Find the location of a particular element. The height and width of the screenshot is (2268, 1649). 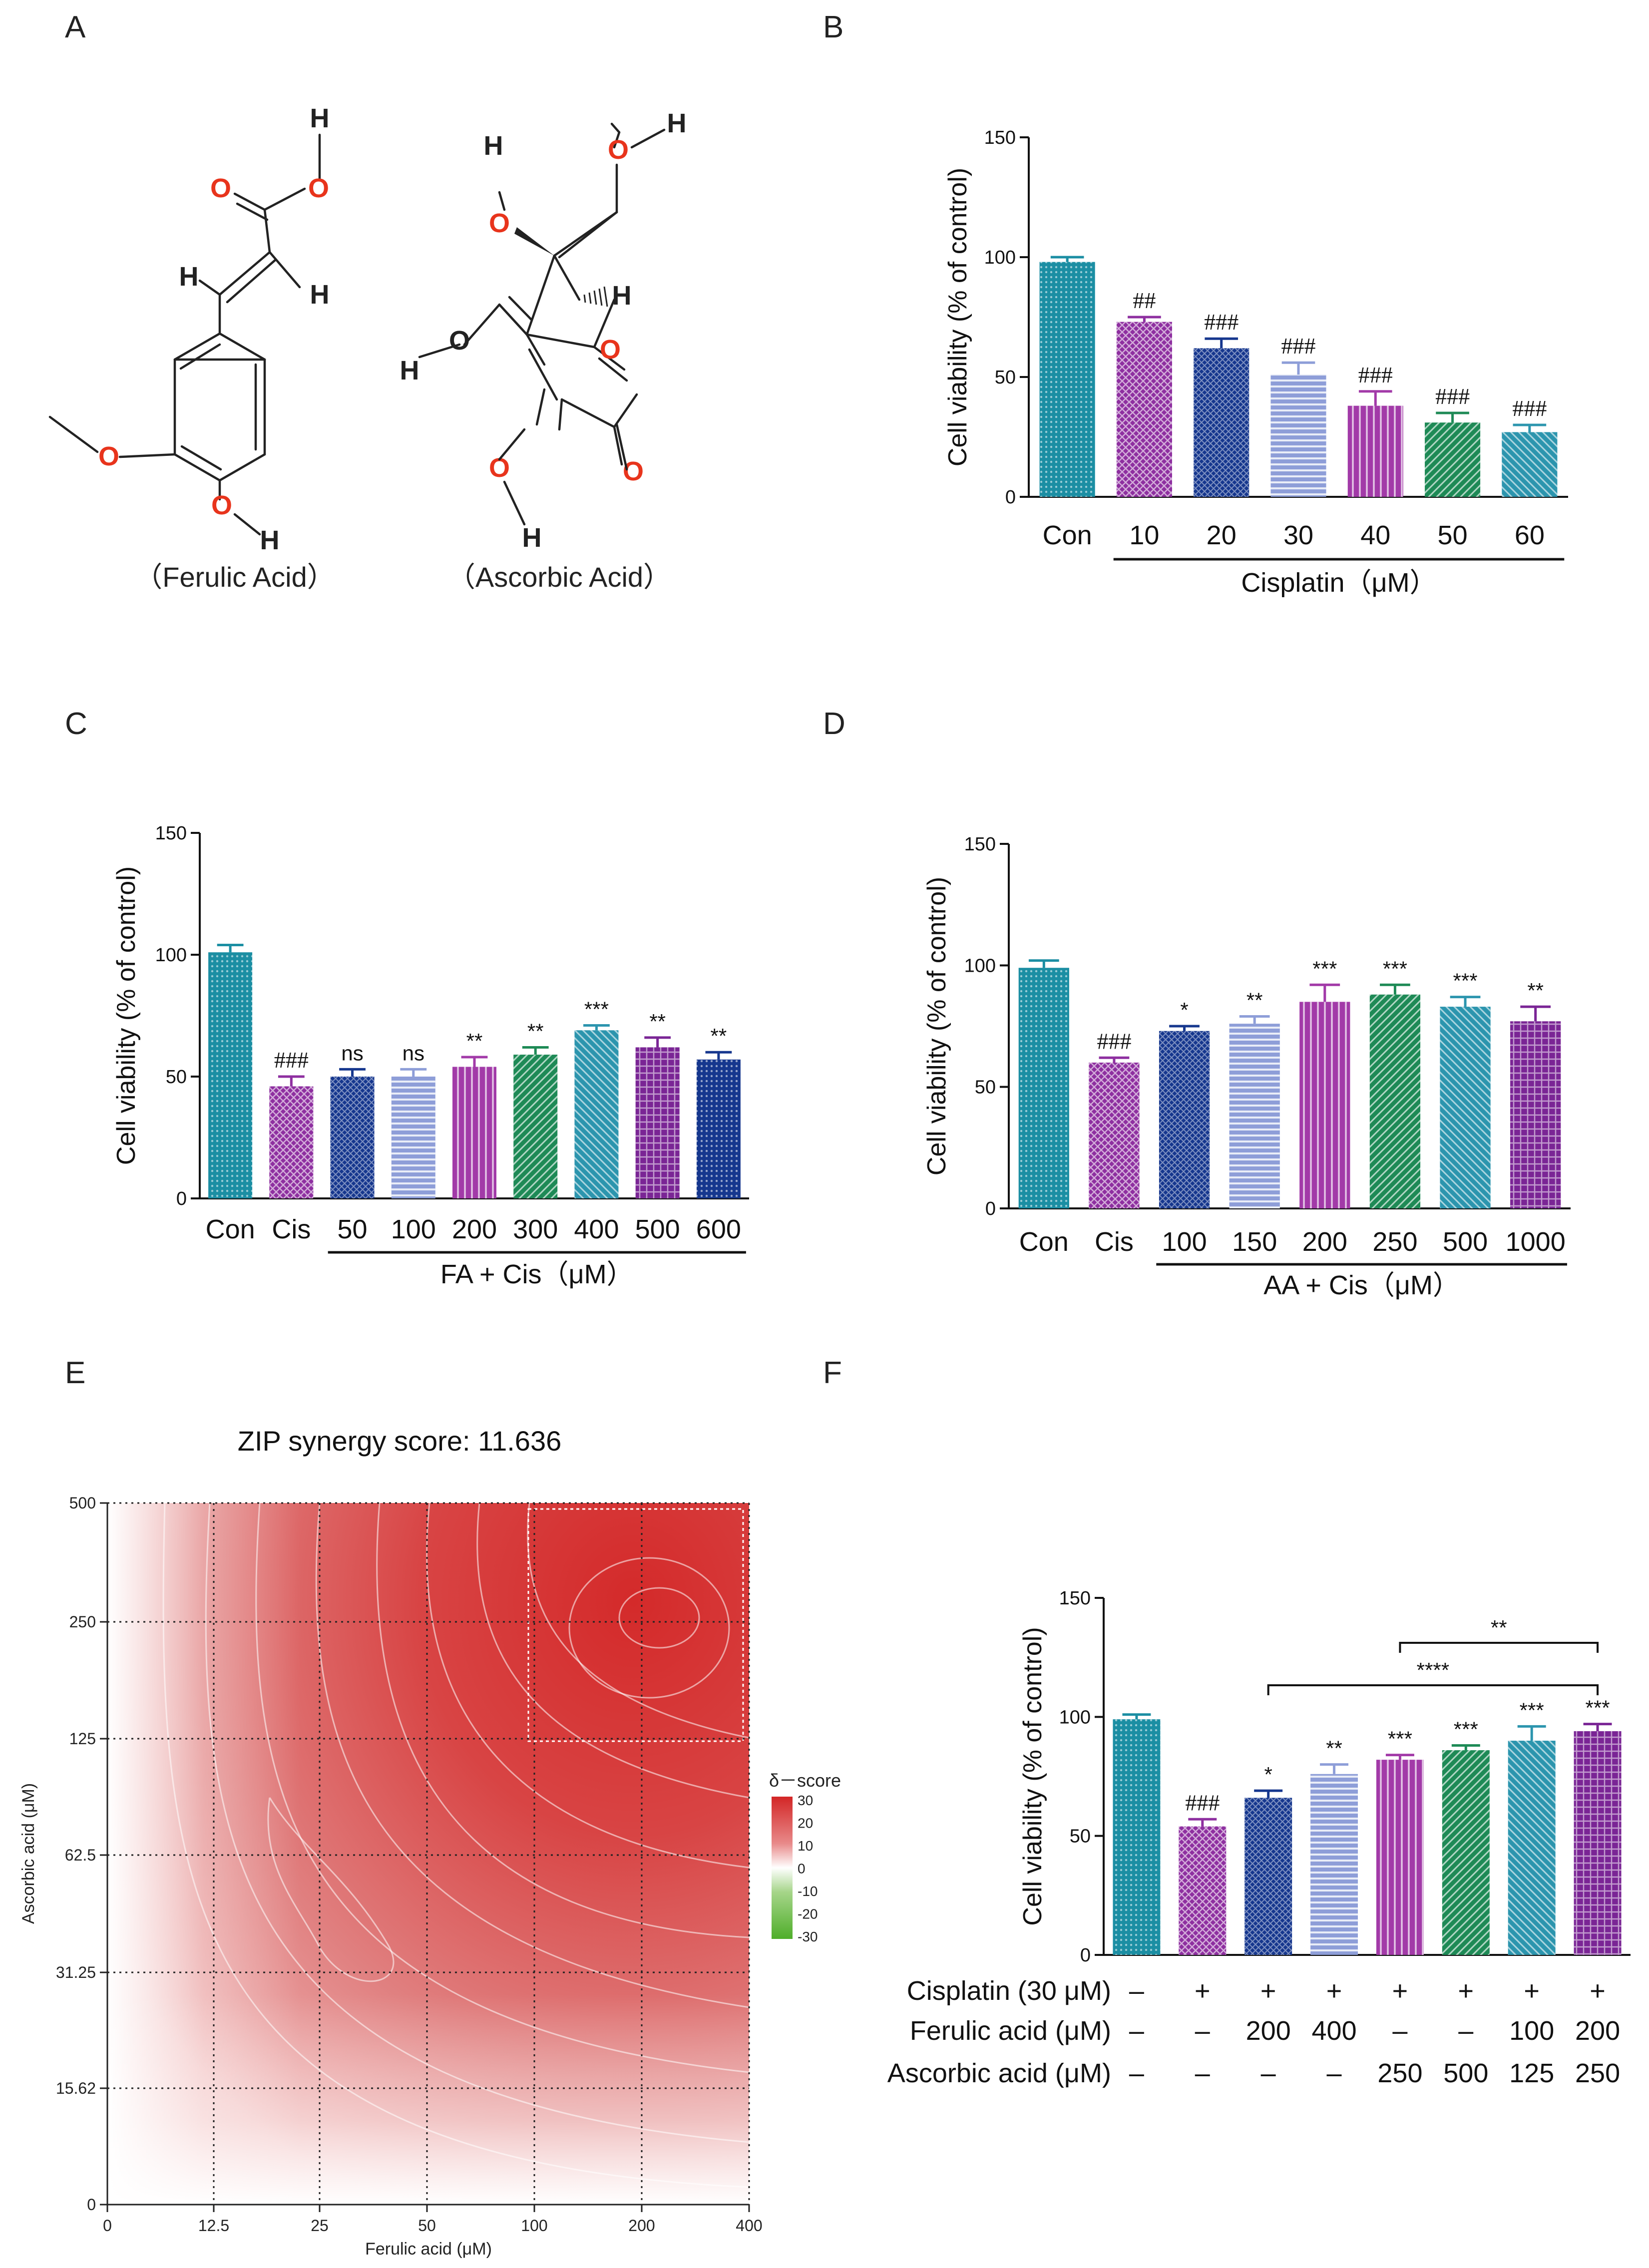

group-label: Cisplatin（μM） is located at coordinates (1338, 583).